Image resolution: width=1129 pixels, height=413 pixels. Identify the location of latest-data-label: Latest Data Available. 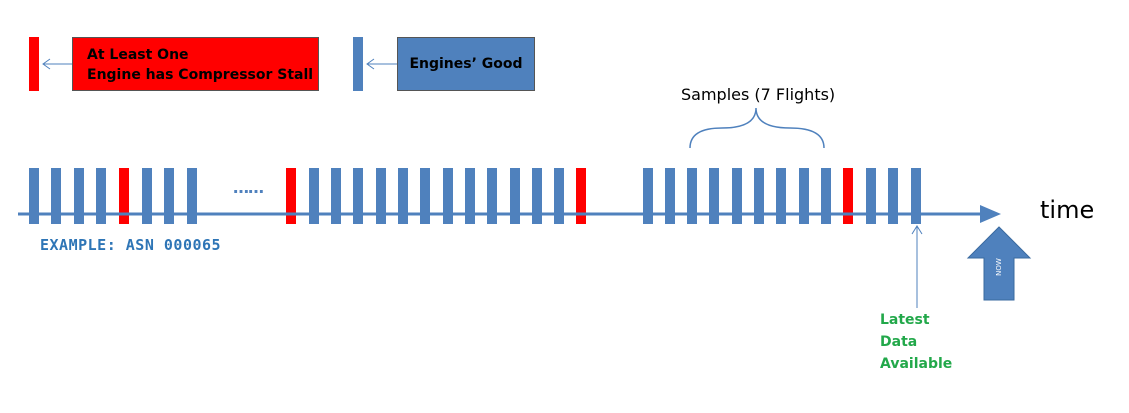
(916, 342).